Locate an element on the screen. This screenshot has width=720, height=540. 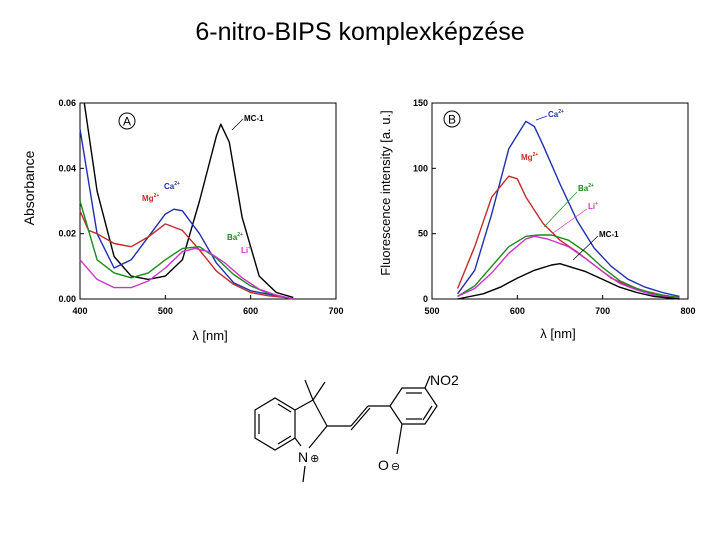
pointer-ca is located at coordinates (541, 118).